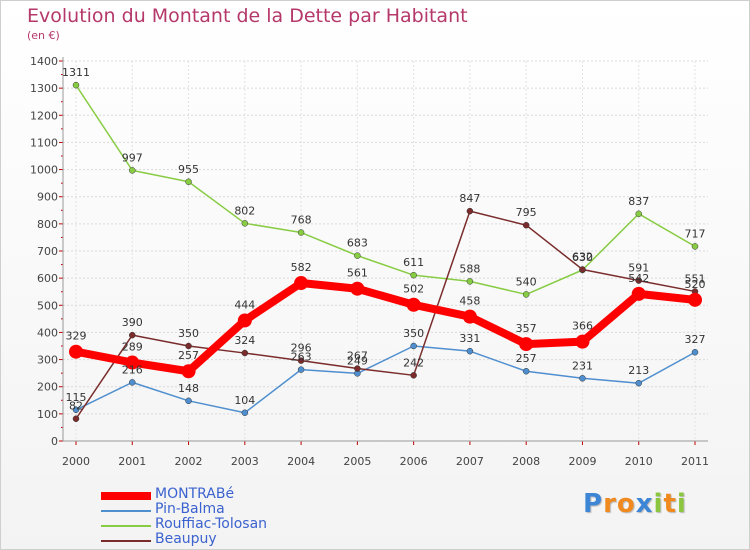 The height and width of the screenshot is (550, 750). I want to click on data-label: 366, so click(582, 326).